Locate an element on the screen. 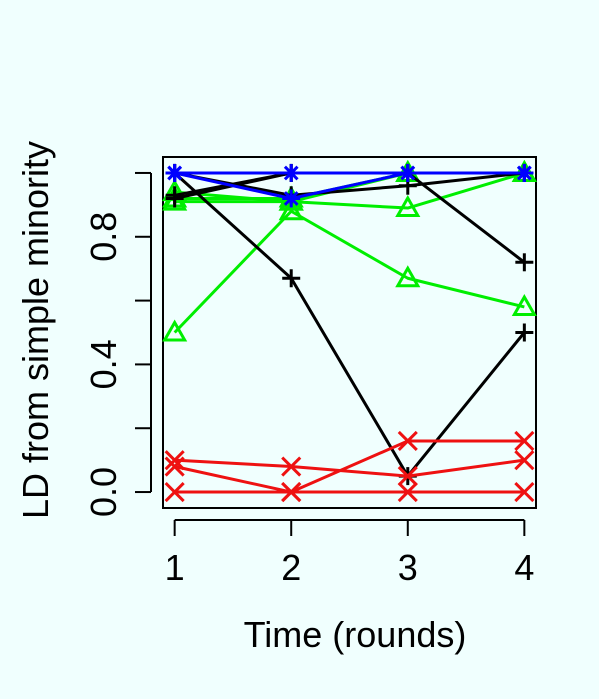  y-tick-label: 0.4 is located at coordinates (103, 364).